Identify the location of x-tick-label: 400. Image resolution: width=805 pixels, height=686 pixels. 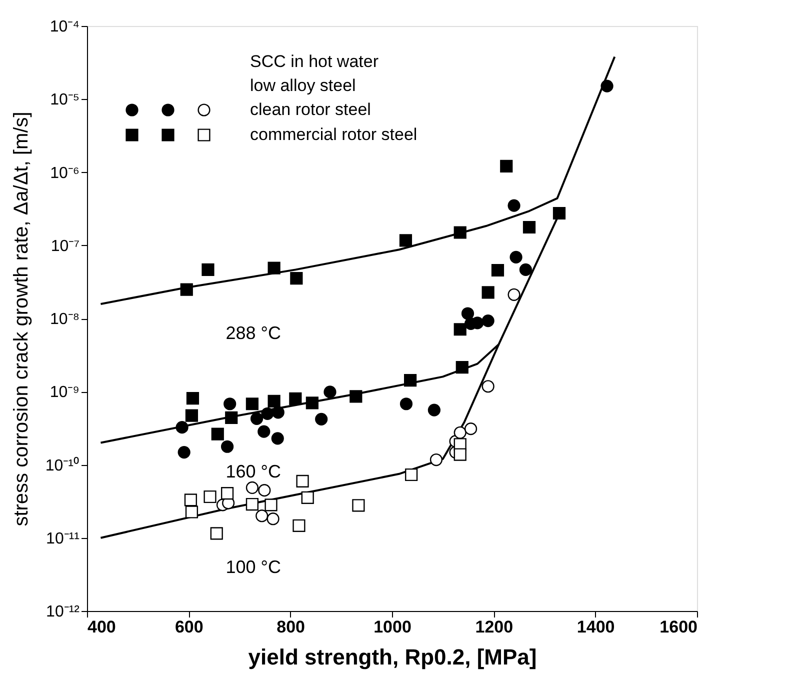
(102, 627).